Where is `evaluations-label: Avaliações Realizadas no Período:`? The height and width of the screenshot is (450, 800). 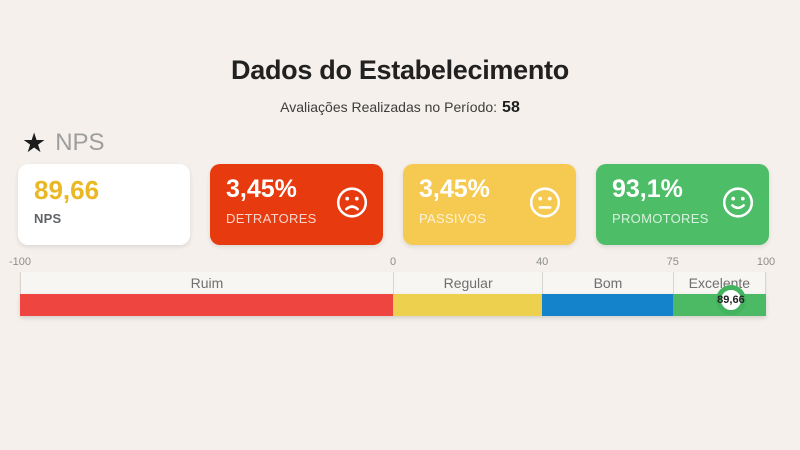 evaluations-label: Avaliações Realizadas no Período: is located at coordinates (389, 107).